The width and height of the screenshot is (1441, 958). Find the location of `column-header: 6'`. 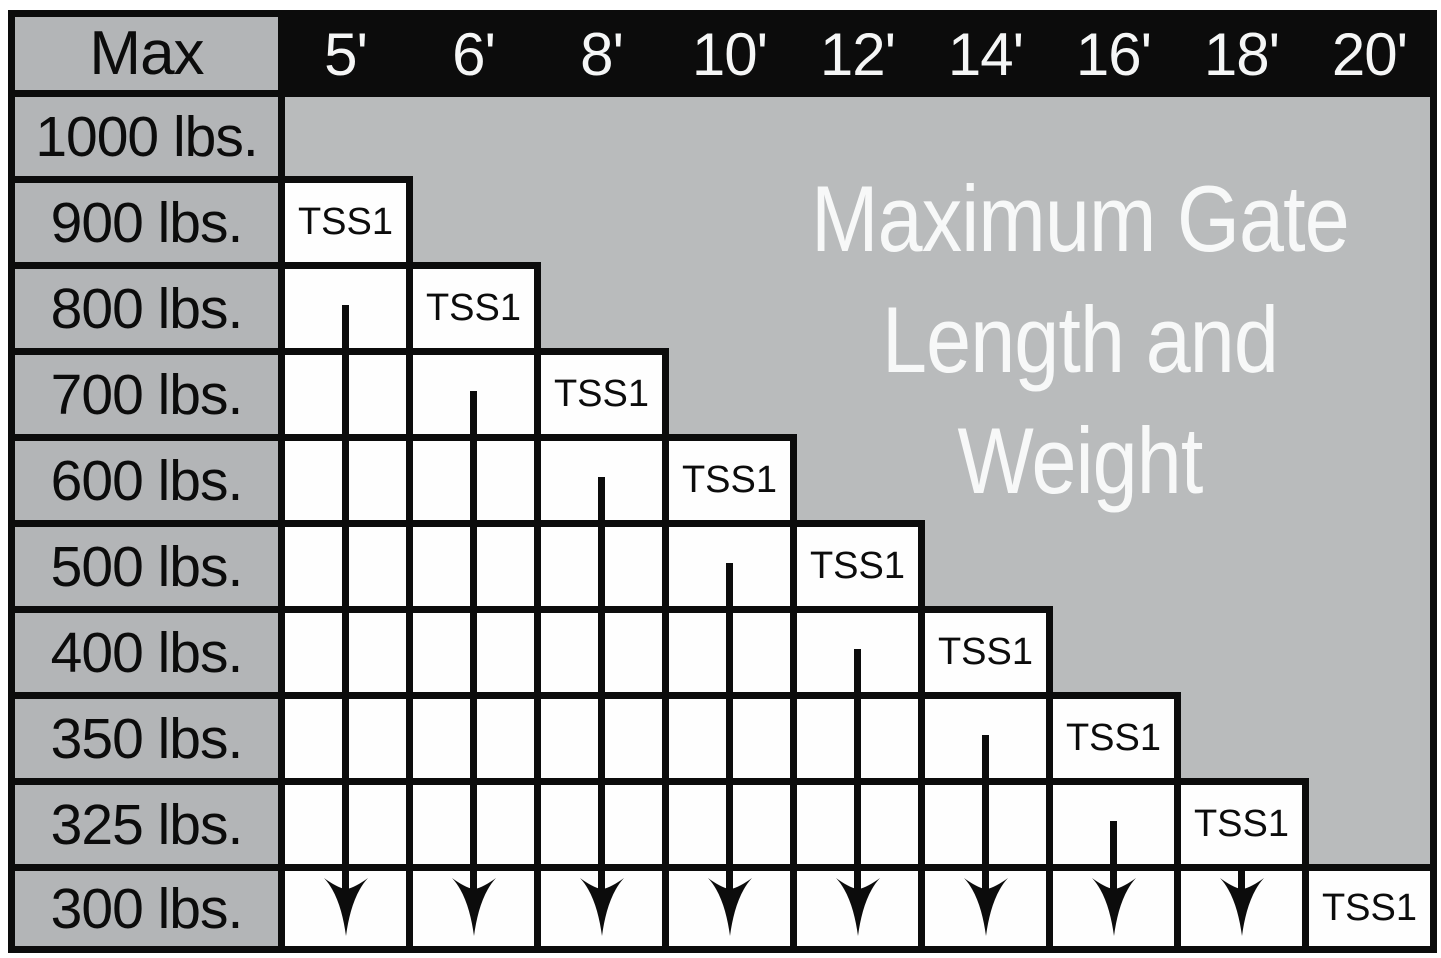

column-header: 6' is located at coordinates (474, 54).